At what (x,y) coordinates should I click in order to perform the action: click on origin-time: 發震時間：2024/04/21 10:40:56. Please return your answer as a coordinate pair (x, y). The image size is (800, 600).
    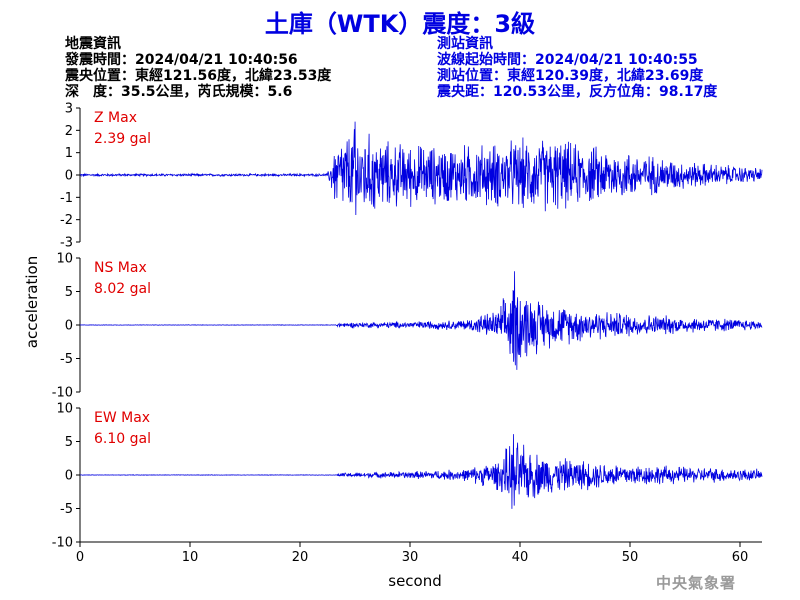
    Looking at the image, I should click on (181, 60).